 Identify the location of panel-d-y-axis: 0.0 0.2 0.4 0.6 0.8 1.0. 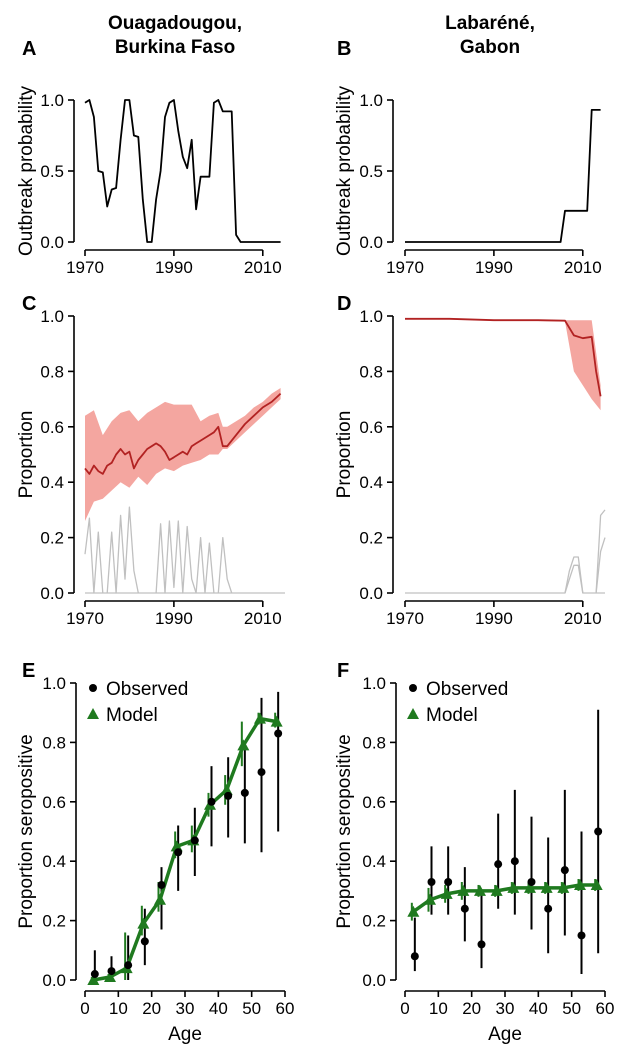
(376, 455).